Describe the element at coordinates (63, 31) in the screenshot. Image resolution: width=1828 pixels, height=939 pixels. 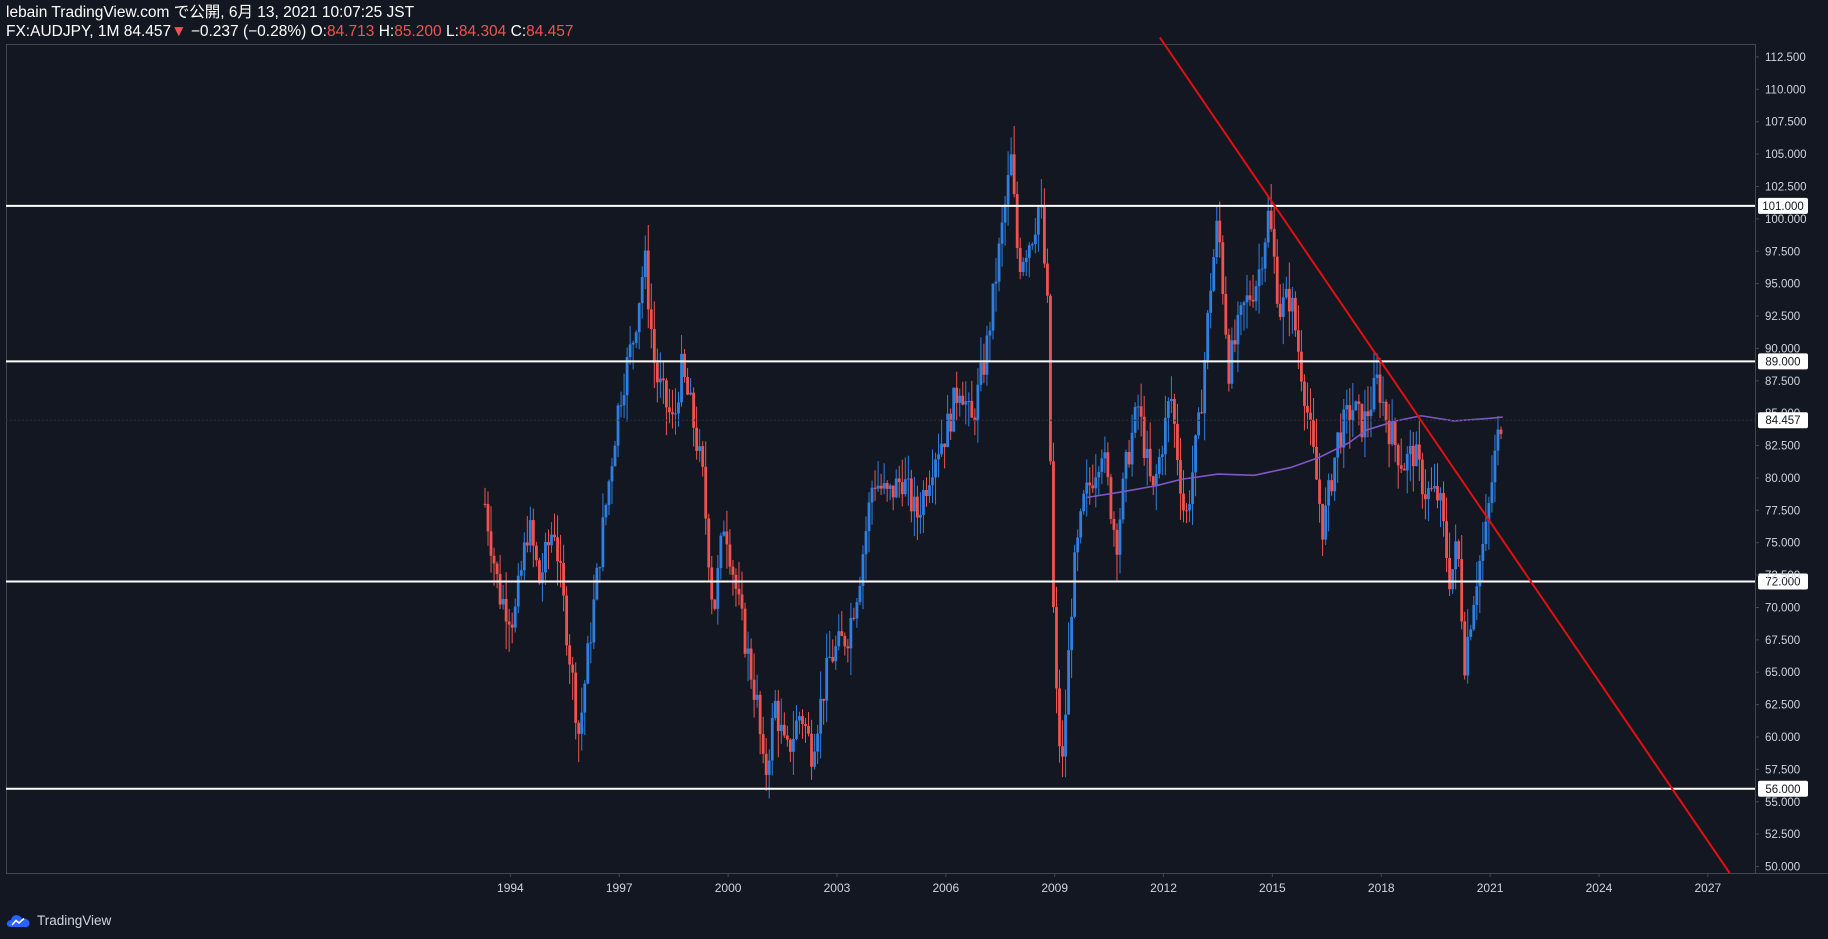
I see `symbol-label: FX:AUDJPY, 1M` at that location.